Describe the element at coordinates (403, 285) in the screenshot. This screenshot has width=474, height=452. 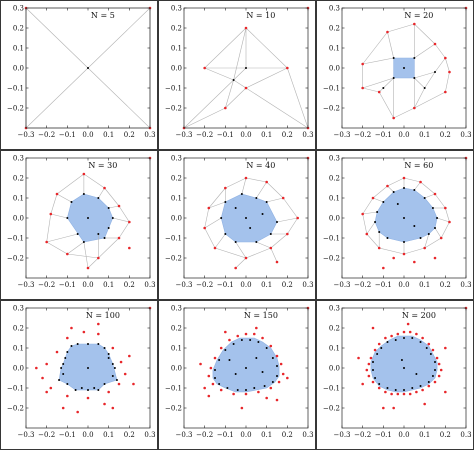
I see `x-tick-label: 0.0` at that location.